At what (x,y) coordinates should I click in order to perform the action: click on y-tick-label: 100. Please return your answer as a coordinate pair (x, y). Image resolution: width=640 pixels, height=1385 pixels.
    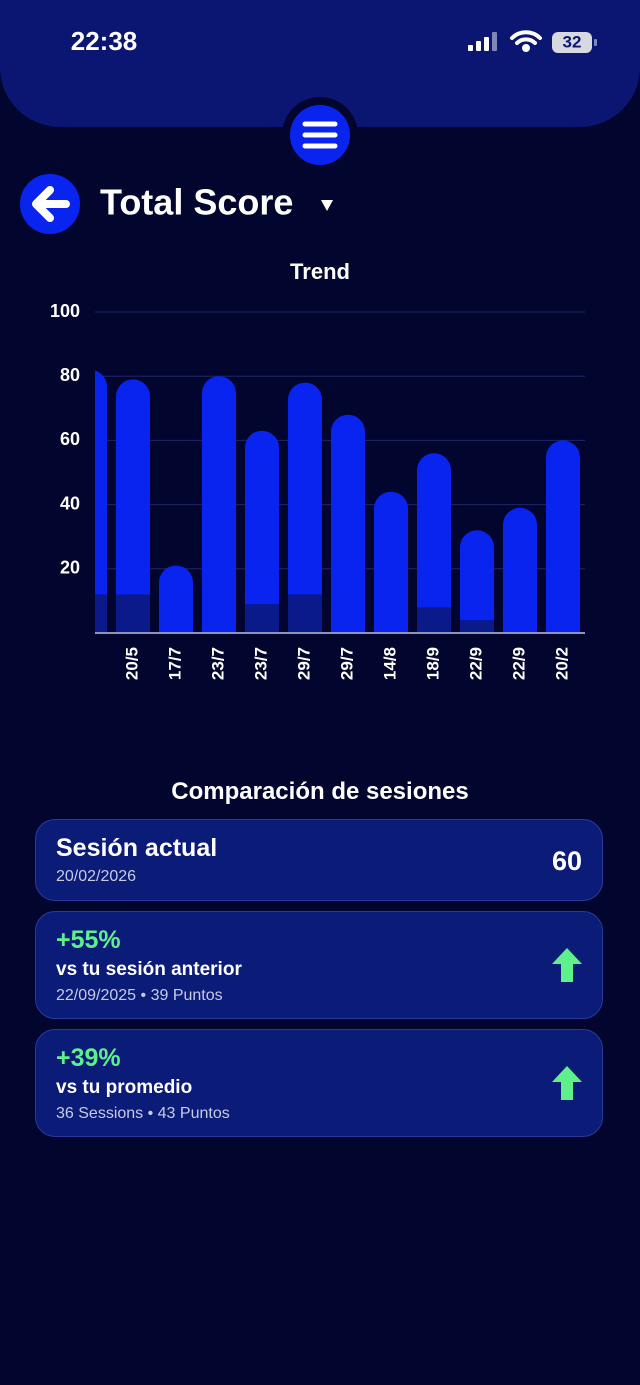
    Looking at the image, I should click on (65, 311).